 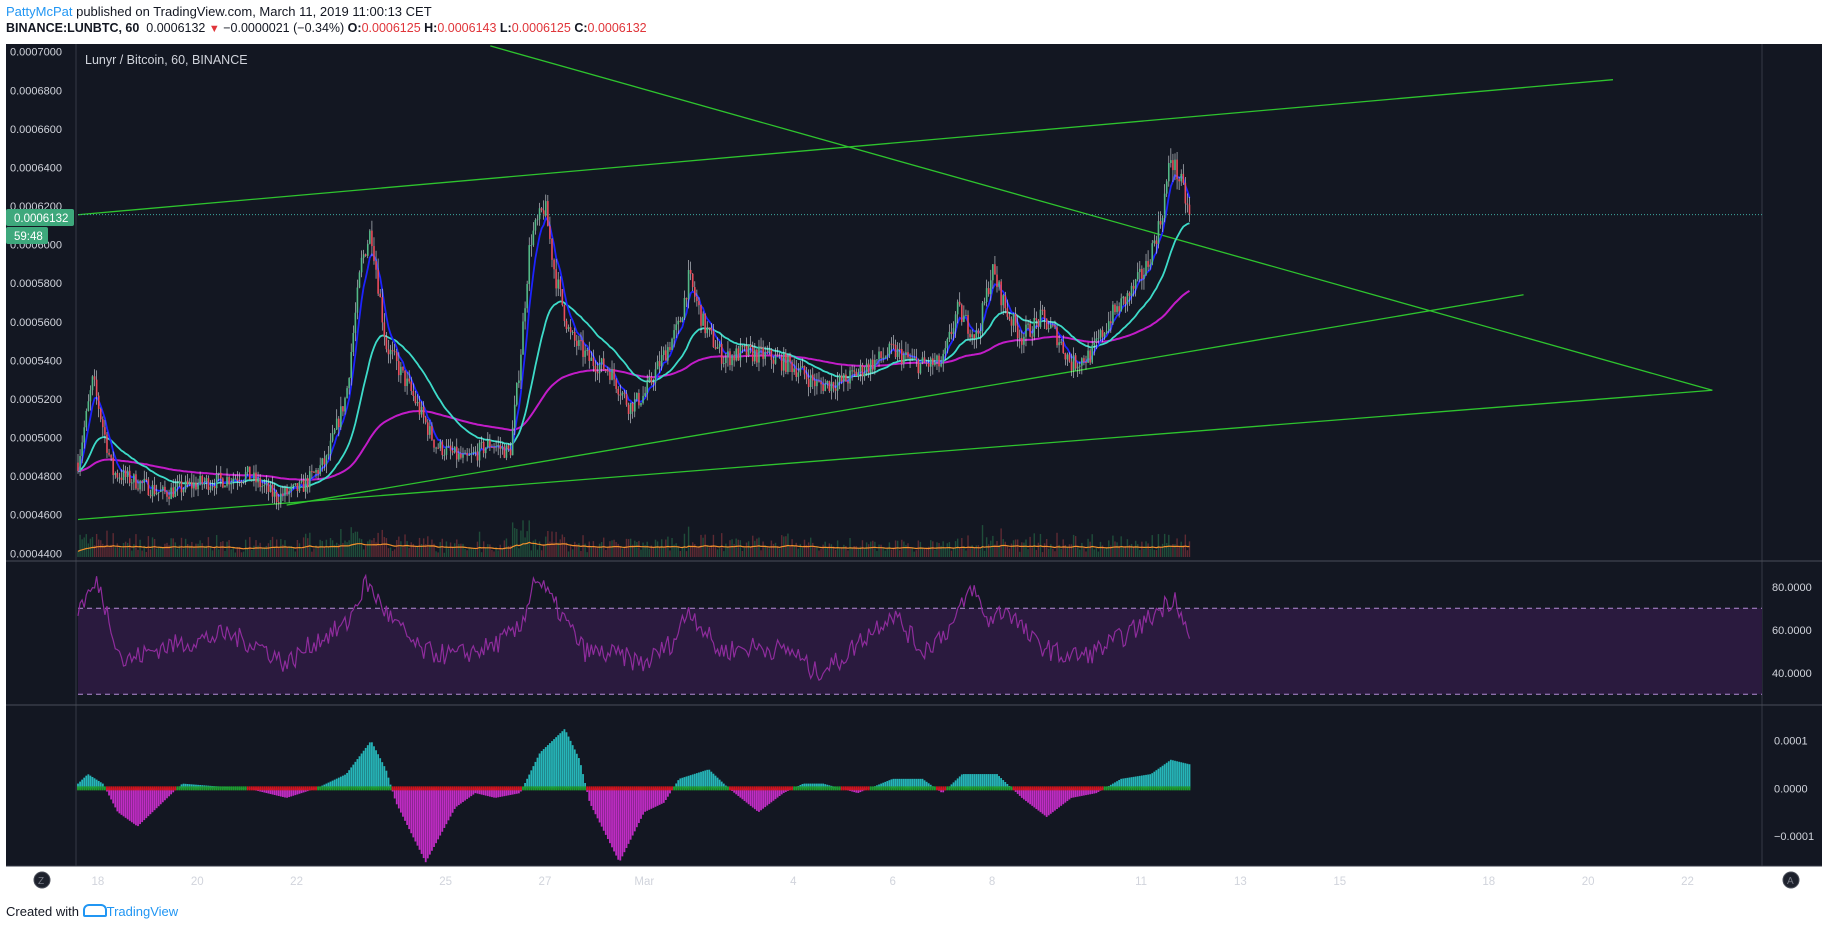 I want to click on auto-scale-button, so click(x=1791, y=880).